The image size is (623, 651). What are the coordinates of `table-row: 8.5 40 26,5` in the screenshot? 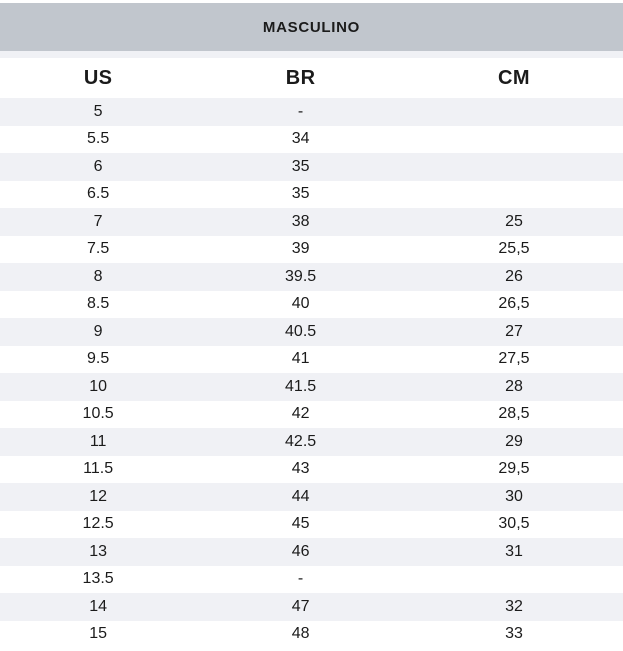 It's located at (311, 304).